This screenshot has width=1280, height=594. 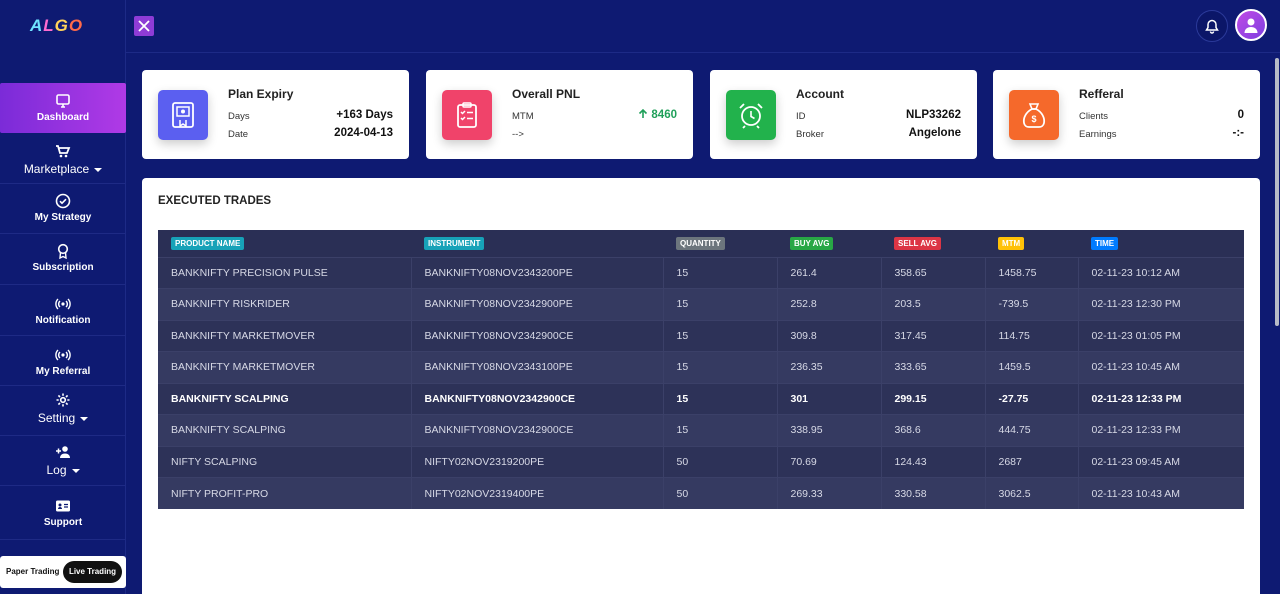 What do you see at coordinates (518, 134) in the screenshot?
I see `pnl-arrow-label: -->` at bounding box center [518, 134].